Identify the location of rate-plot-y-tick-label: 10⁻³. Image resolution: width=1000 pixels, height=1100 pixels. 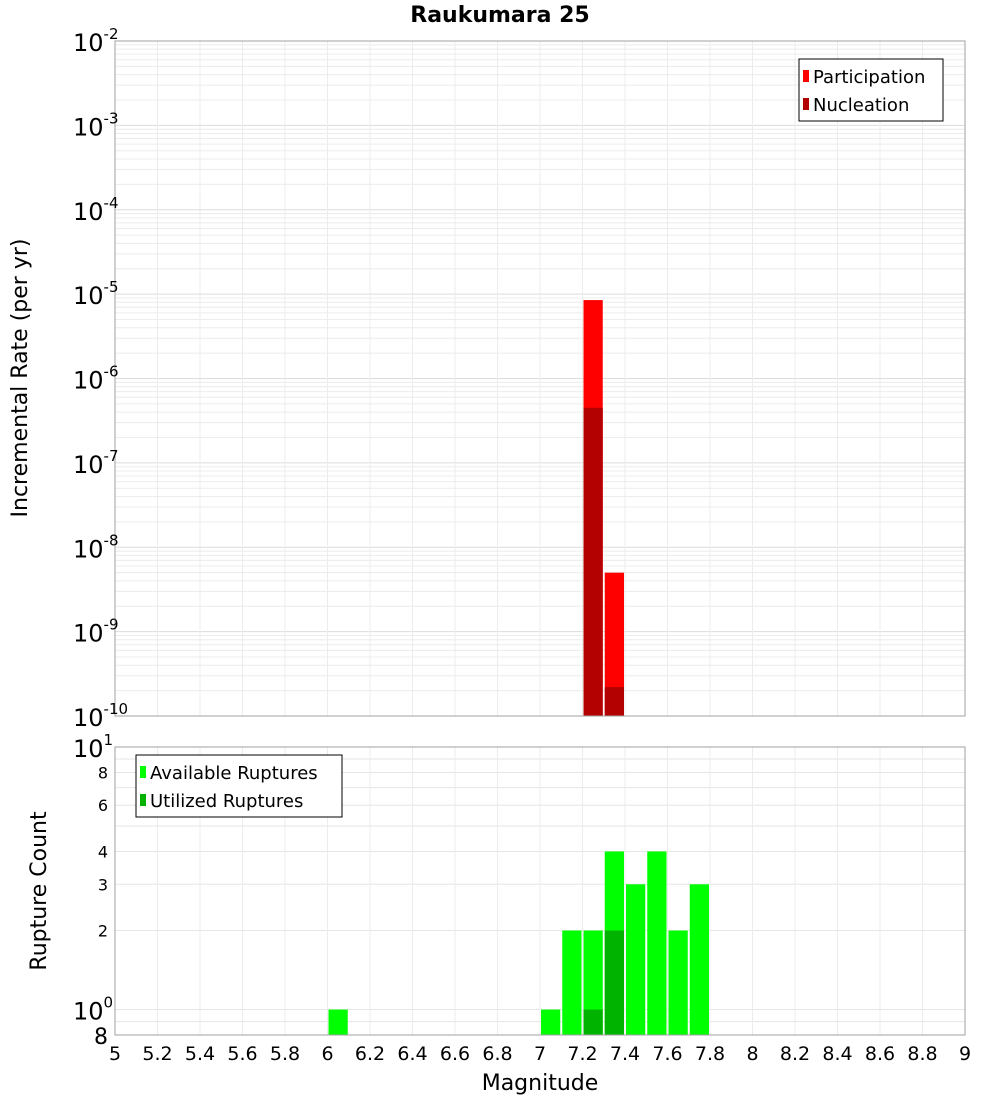
(96, 125).